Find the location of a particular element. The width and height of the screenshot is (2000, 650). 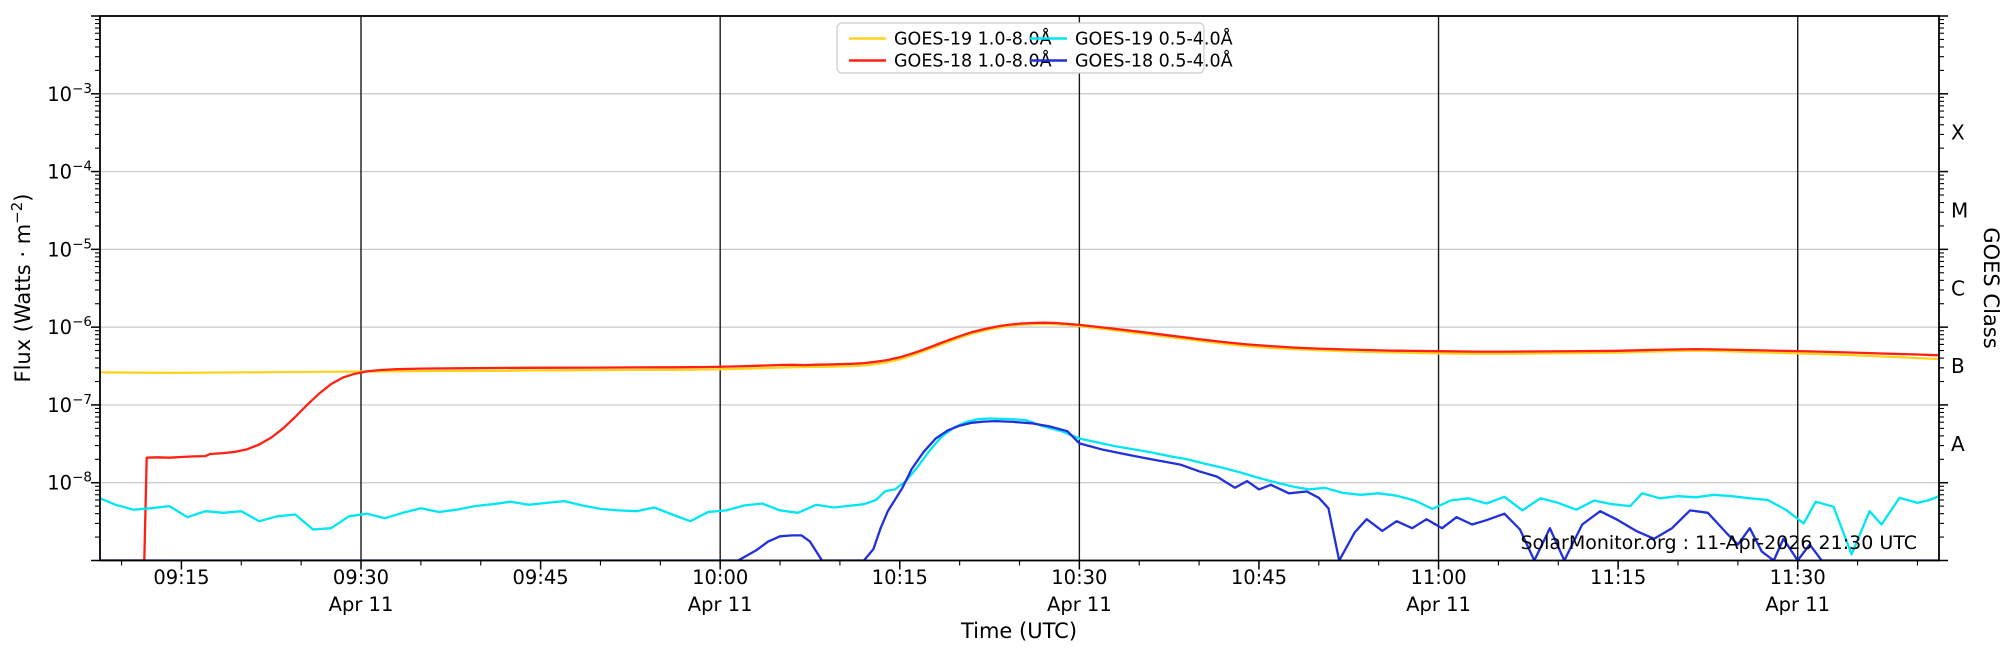

y-tick-label: 10⁻⁶ is located at coordinates (69, 326).